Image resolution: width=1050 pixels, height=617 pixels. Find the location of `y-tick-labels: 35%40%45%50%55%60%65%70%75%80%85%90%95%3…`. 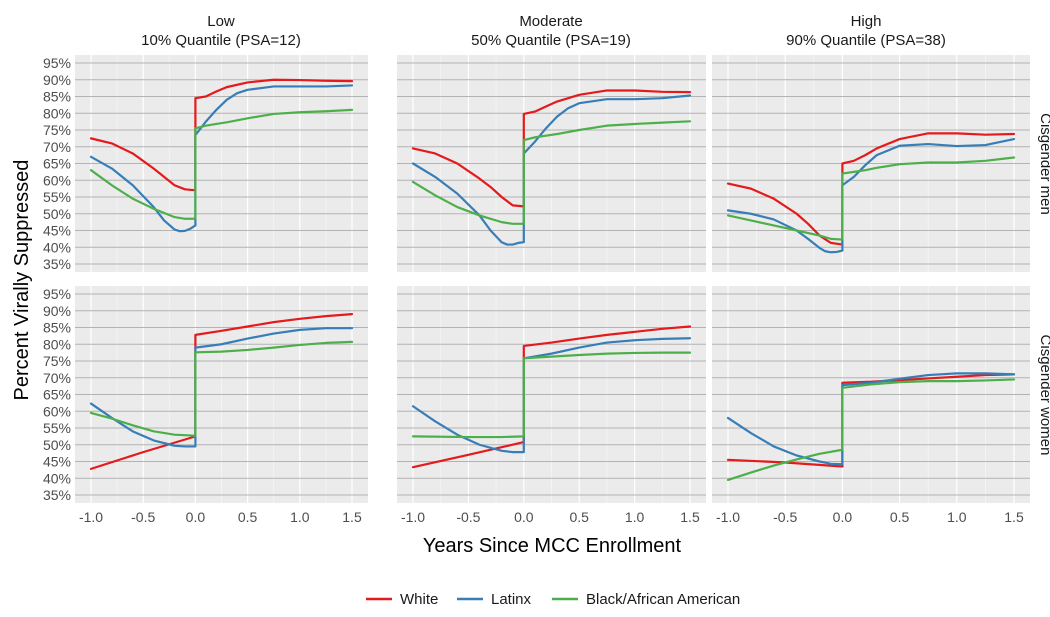

y-tick-labels: 35%40%45%50%55%60%65%70%75%80%85%90%95%3… is located at coordinates (57, 279).